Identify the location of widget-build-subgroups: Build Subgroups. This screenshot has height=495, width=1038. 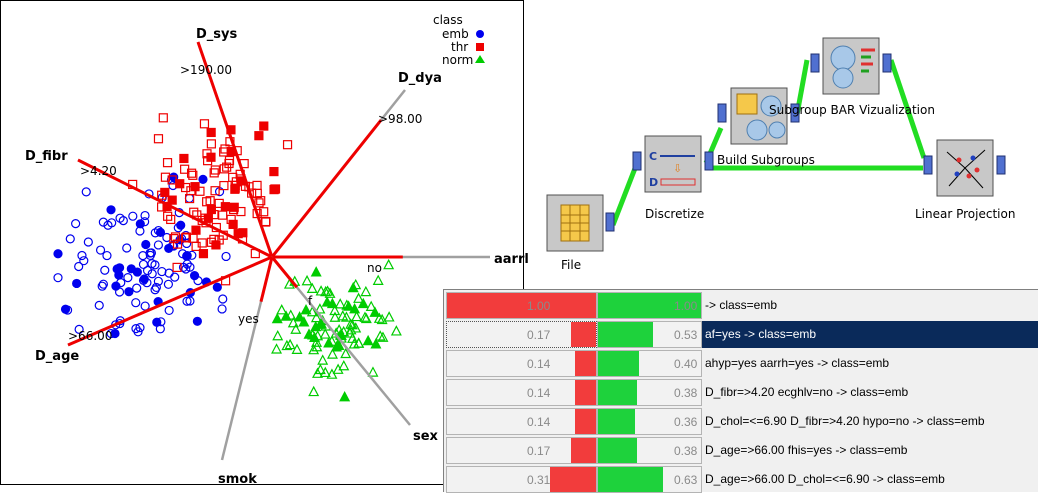
(766, 127).